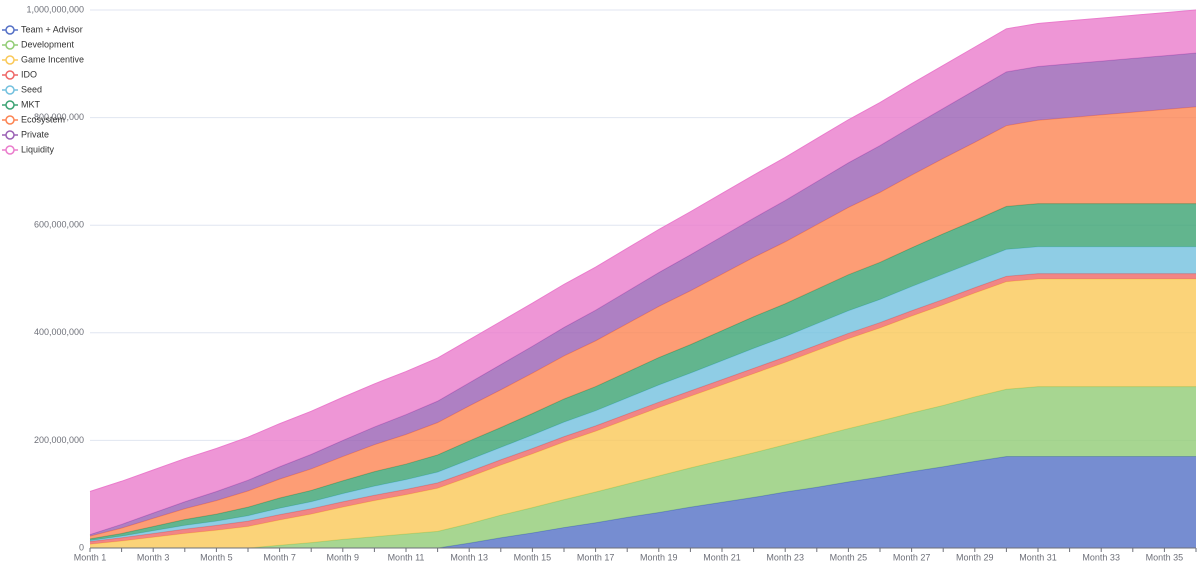 The width and height of the screenshot is (1200, 564). Describe the element at coordinates (1038, 557) in the screenshot. I see `x-tick-label: Month 31` at that location.